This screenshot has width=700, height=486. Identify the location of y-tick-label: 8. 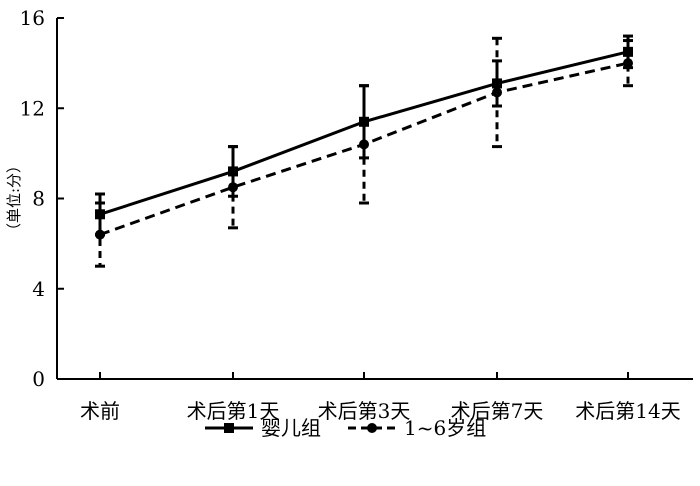
(38, 199).